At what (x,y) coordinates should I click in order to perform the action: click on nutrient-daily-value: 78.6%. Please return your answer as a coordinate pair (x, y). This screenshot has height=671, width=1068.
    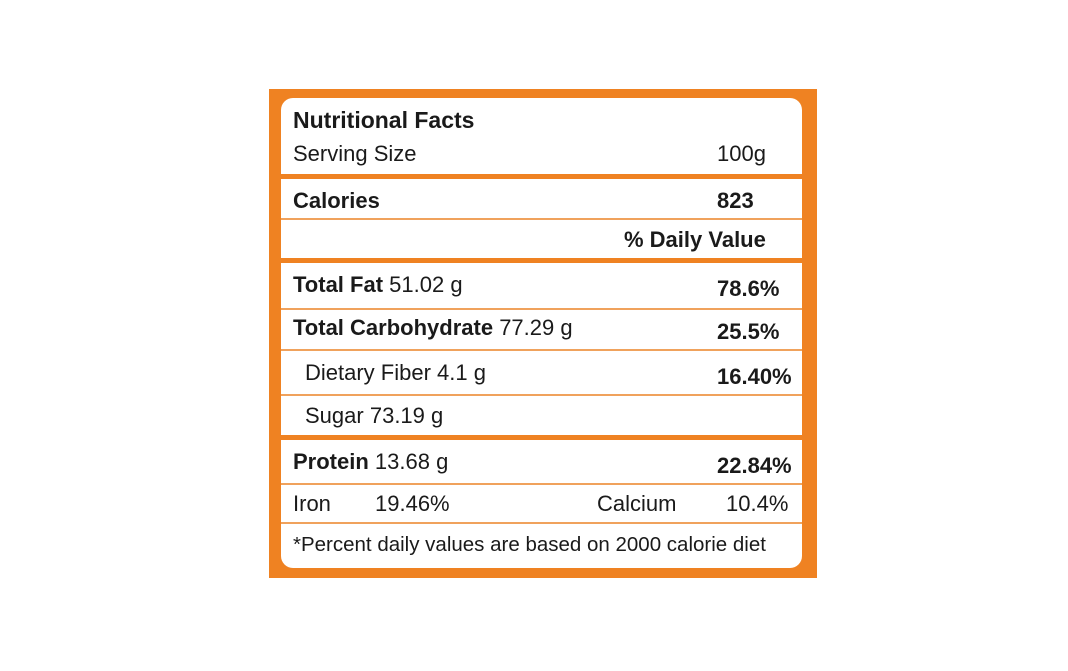
    Looking at the image, I should click on (748, 288).